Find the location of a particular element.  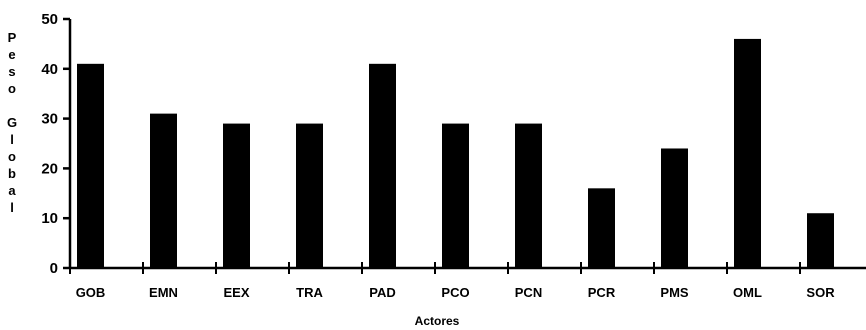

x-tick-label: EEX is located at coordinates (236, 292).